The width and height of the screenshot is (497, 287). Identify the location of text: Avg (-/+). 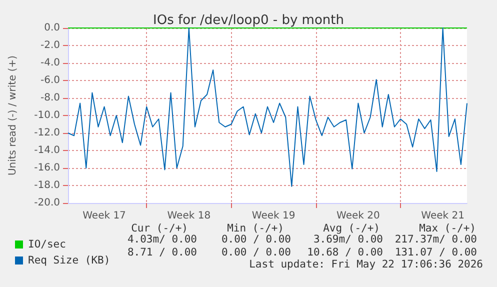
(351, 228).